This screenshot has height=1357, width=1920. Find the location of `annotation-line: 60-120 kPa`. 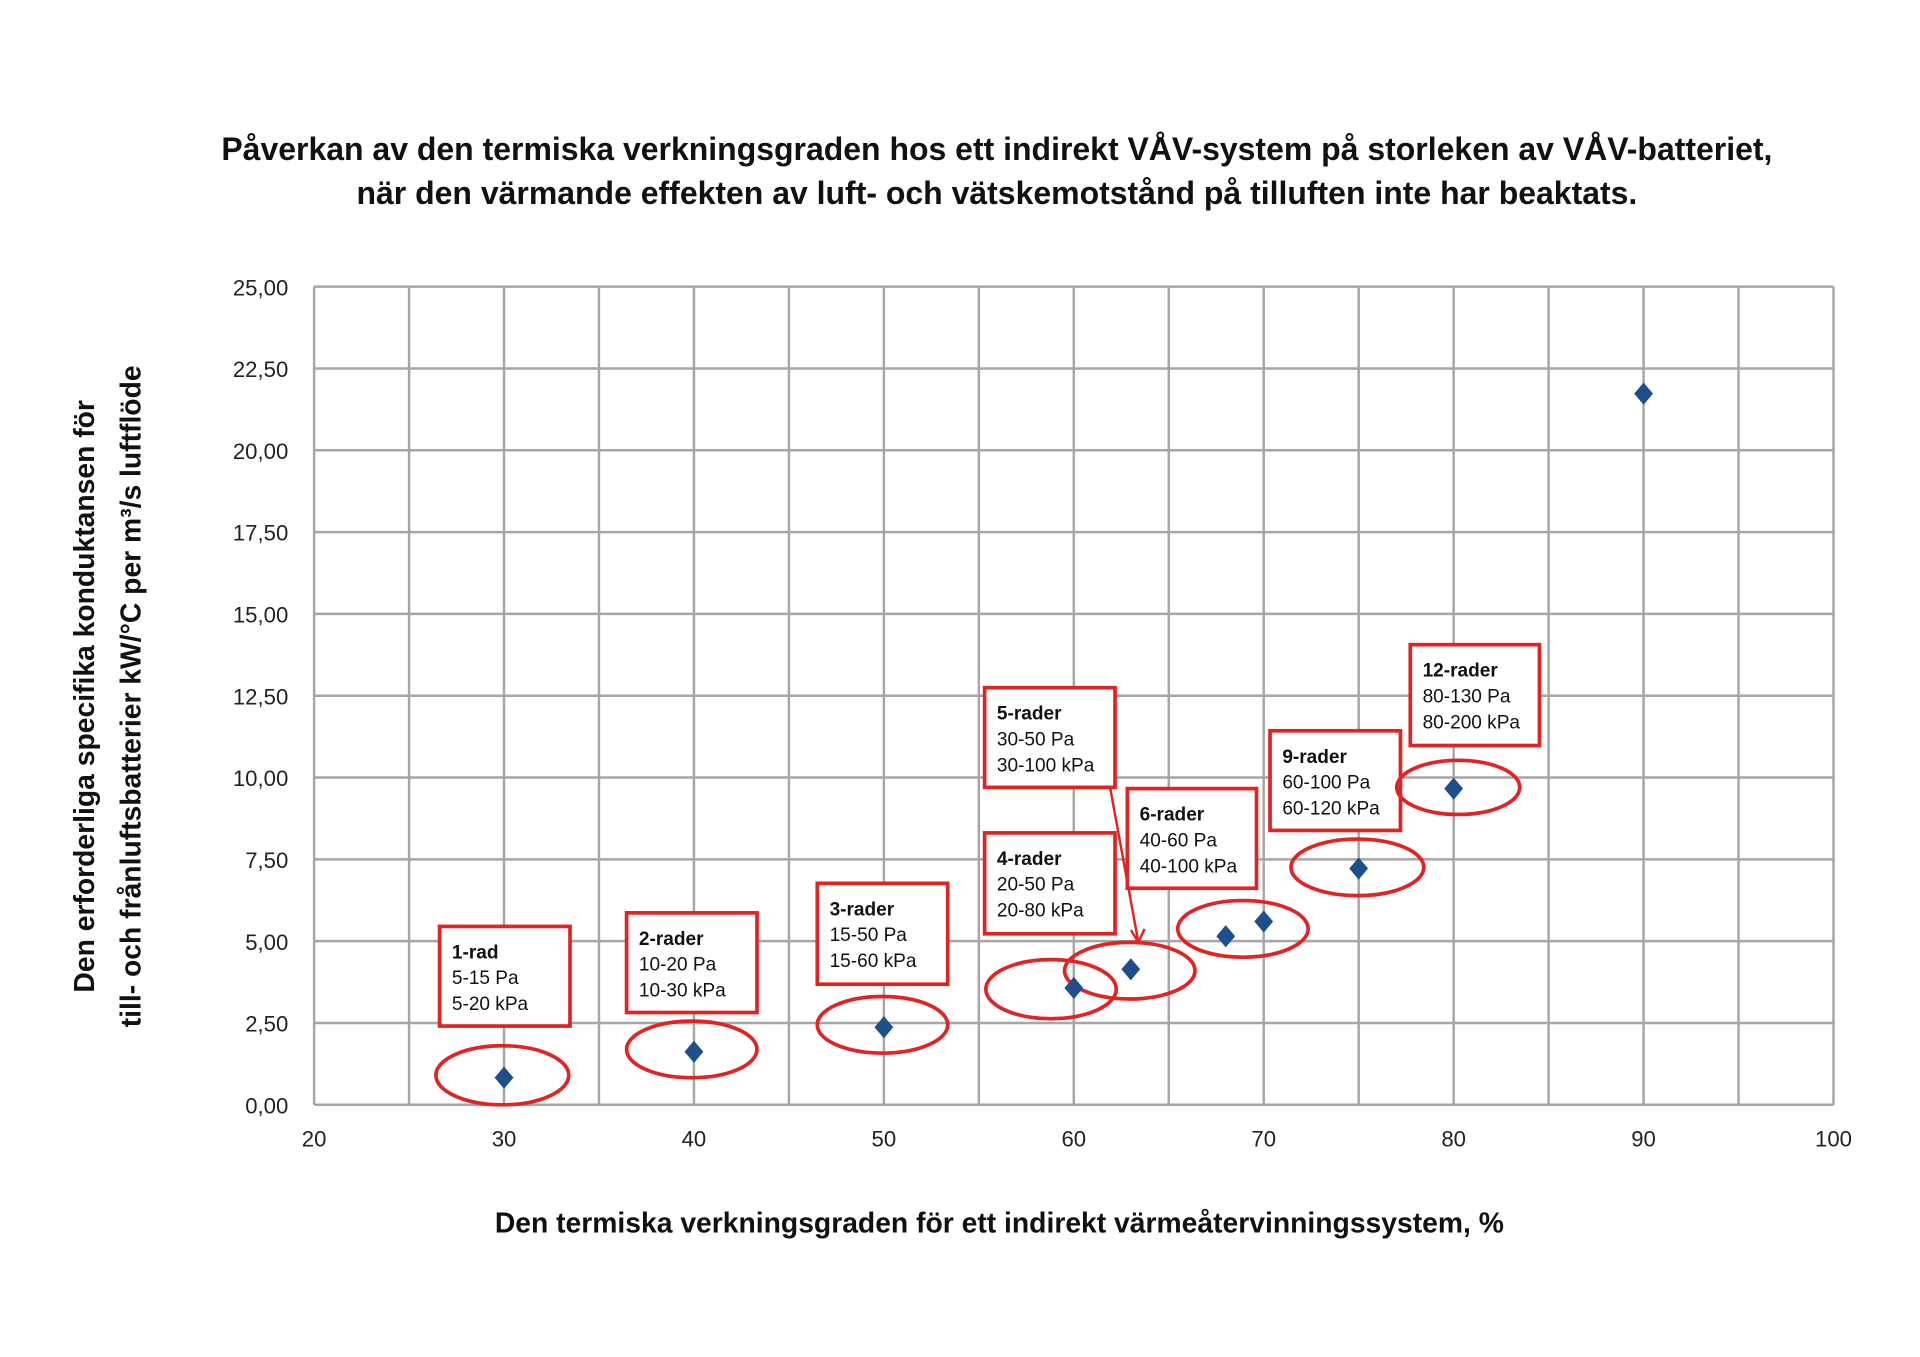

annotation-line: 60-120 kPa is located at coordinates (1331, 808).